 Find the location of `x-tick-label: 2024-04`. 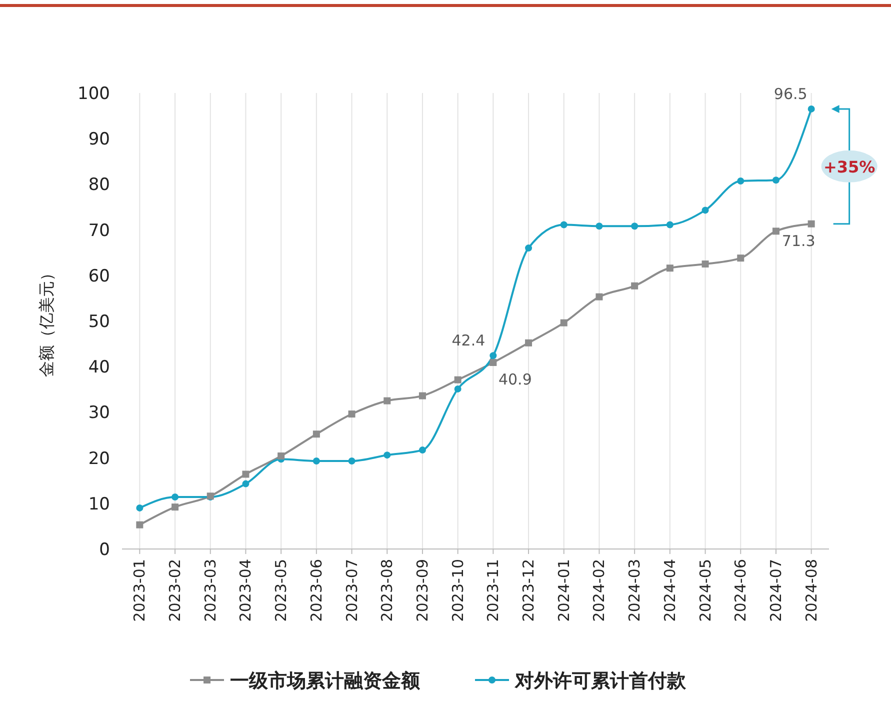

x-tick-label: 2024-04 is located at coordinates (669, 590).